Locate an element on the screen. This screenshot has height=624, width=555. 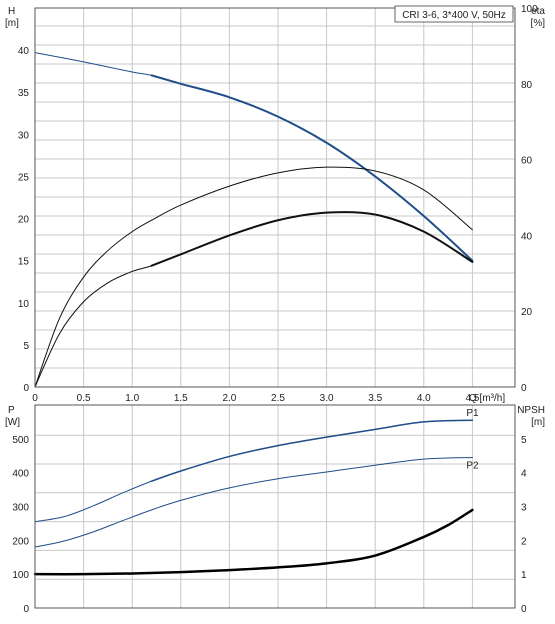
x-axis-label: Q [m³/h] is located at coordinates (487, 398).